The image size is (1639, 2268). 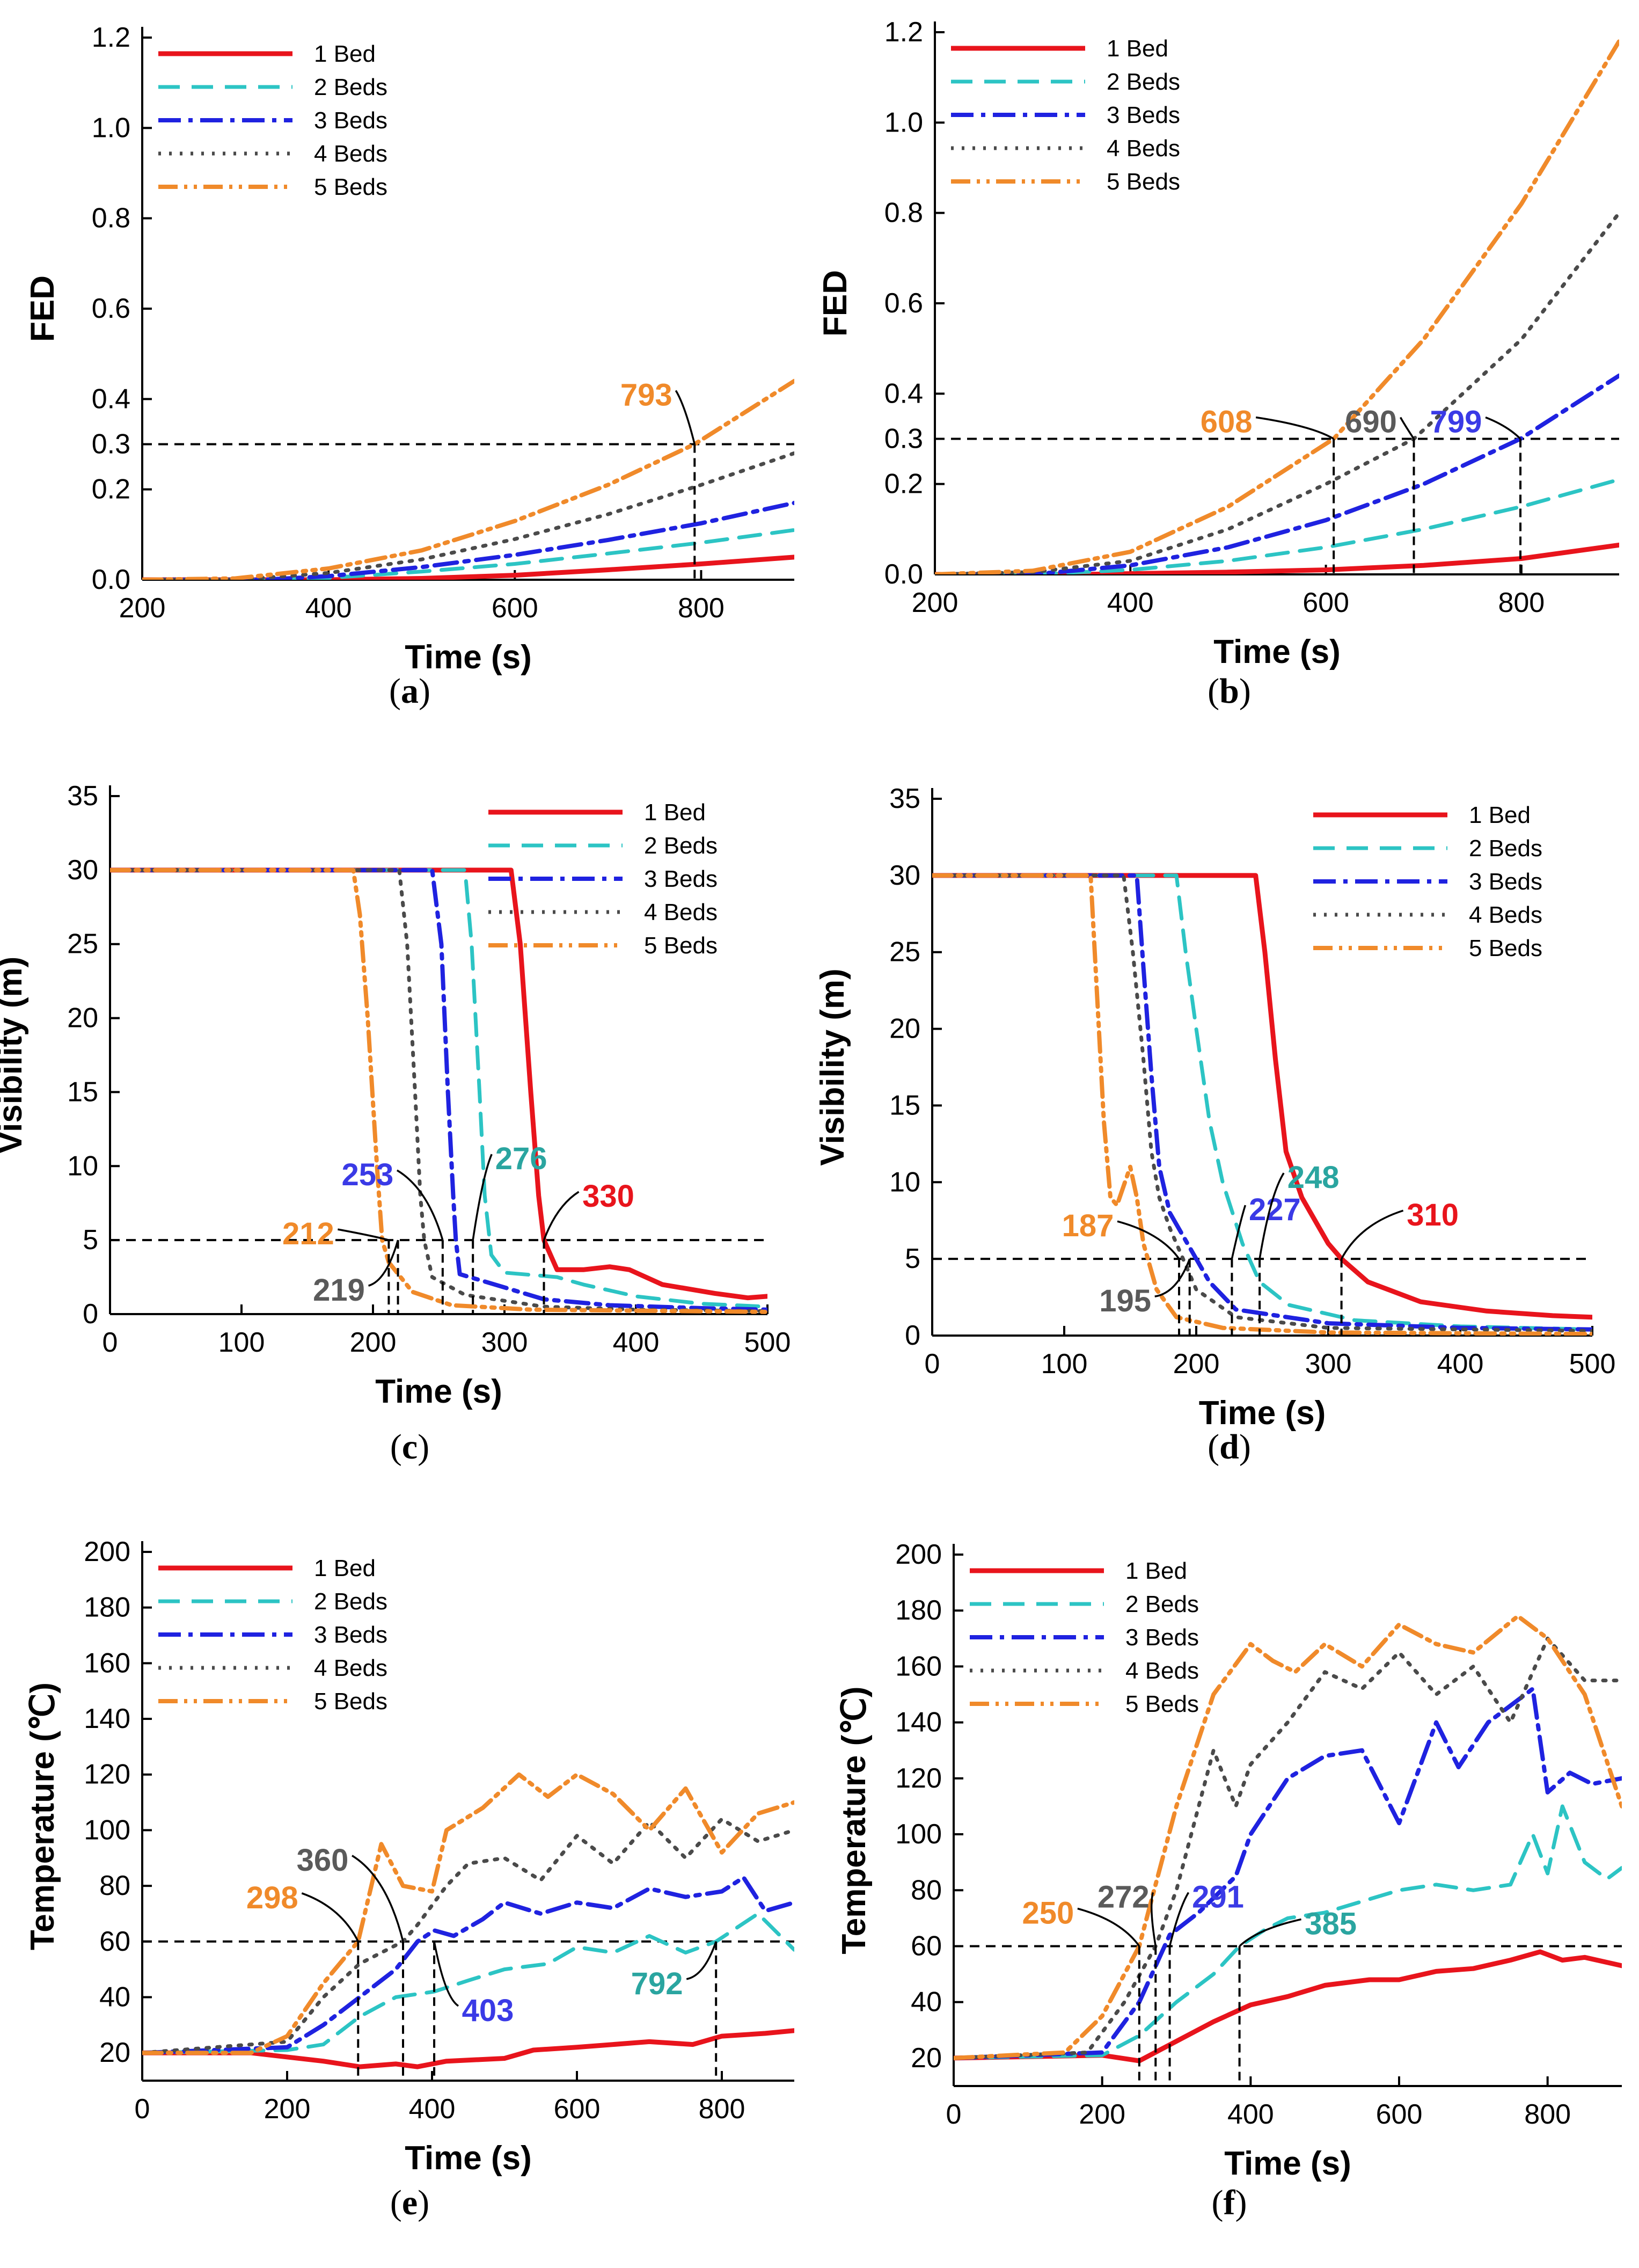 What do you see at coordinates (111, 127) in the screenshot?
I see `y-tick-label: 1.0` at bounding box center [111, 127].